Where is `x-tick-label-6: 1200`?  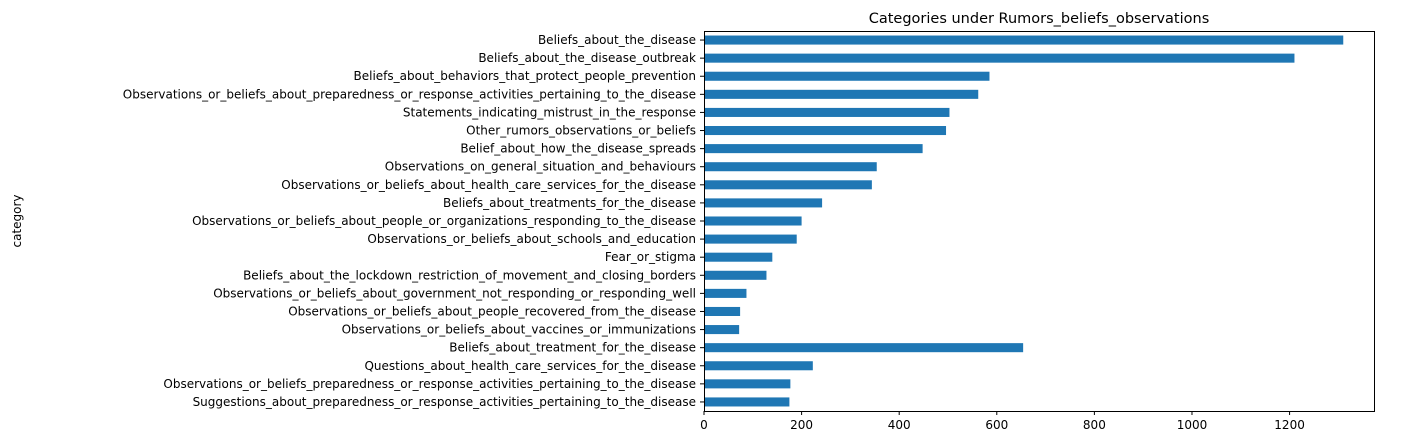 x-tick-label-6: 1200 is located at coordinates (1289, 425).